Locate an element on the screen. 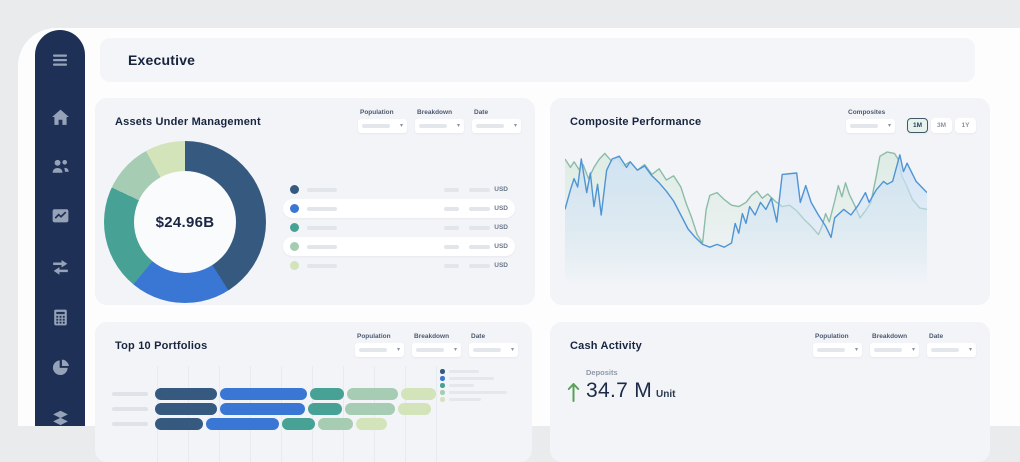  metric-line: 34.7 M Unit is located at coordinates (630, 391).